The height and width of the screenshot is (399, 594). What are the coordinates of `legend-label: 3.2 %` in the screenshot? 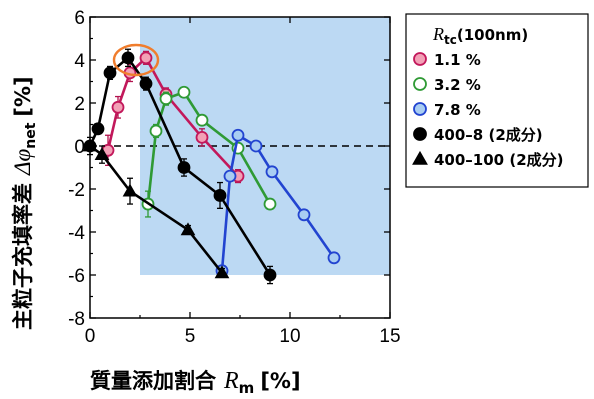 It's located at (457, 85).